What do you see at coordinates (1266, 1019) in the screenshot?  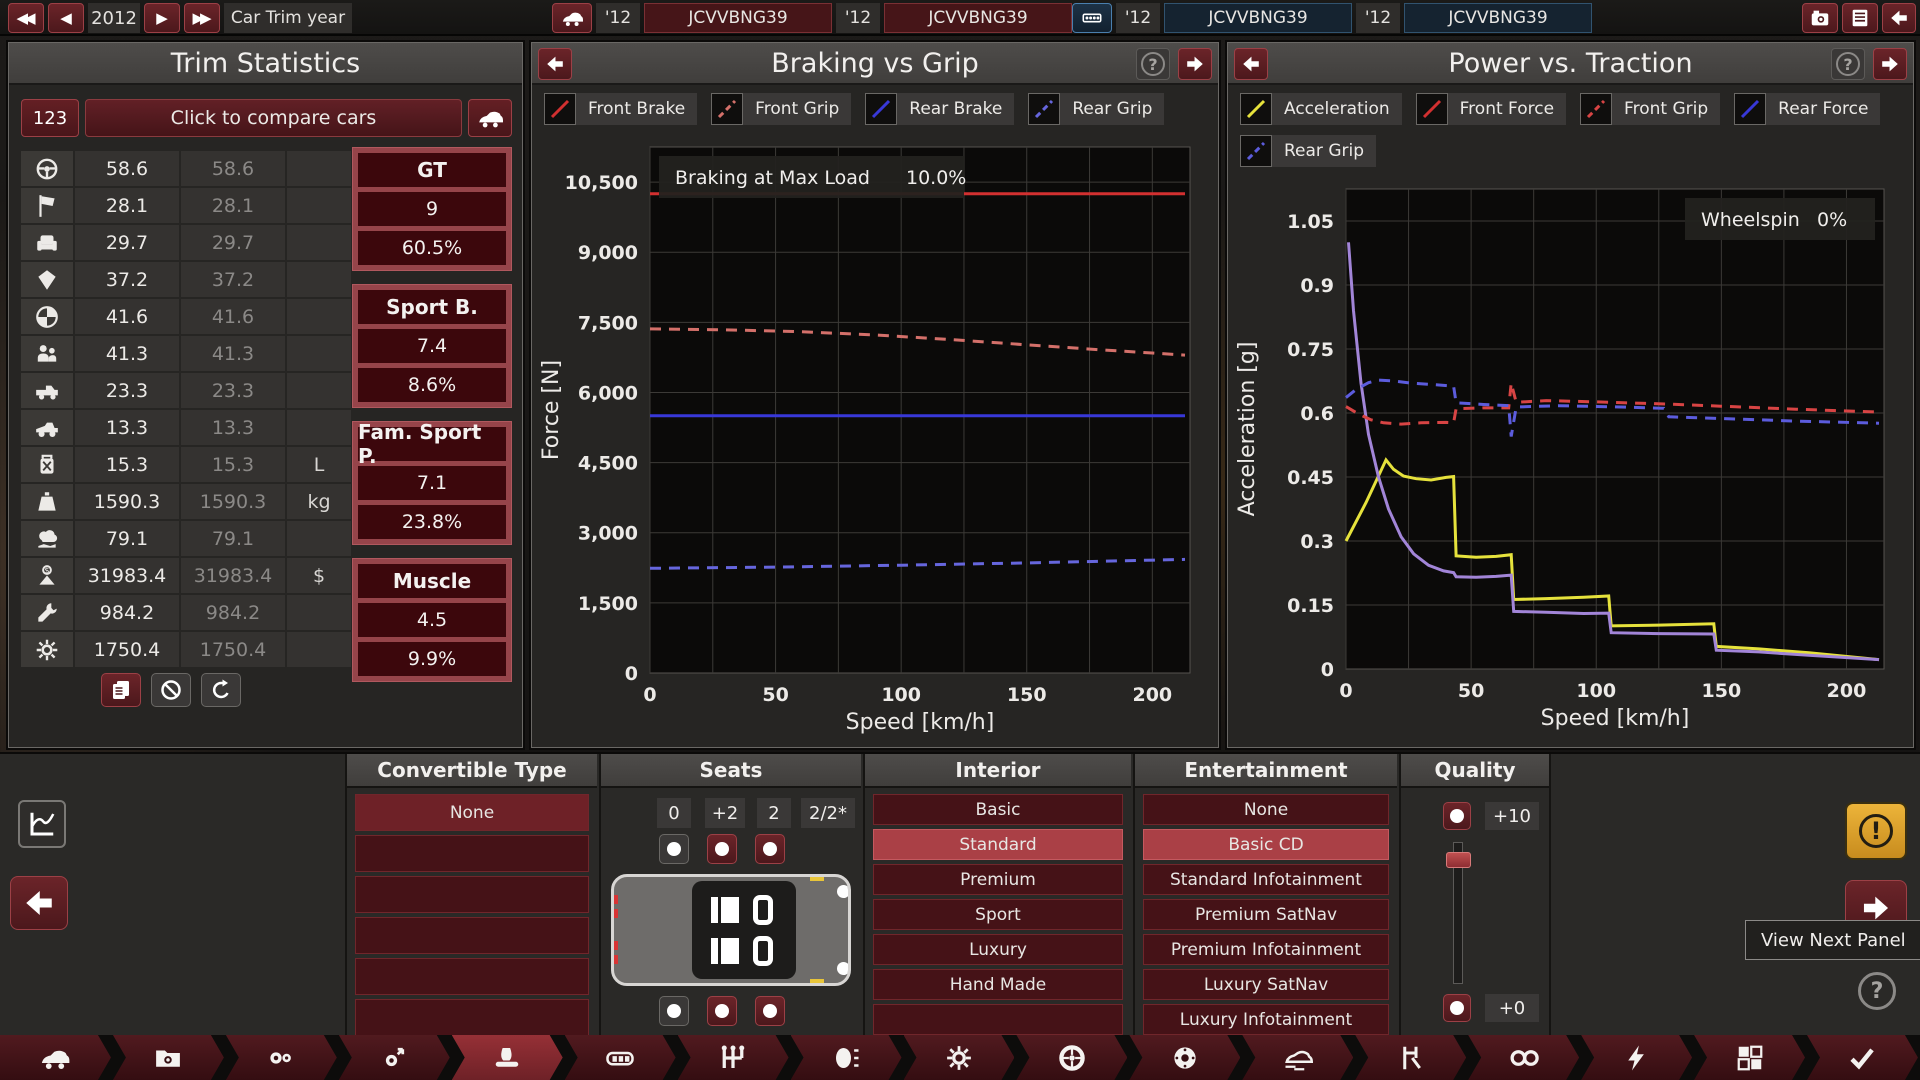 I see `option-luxury-infotainment: Luxury Infotainment` at bounding box center [1266, 1019].